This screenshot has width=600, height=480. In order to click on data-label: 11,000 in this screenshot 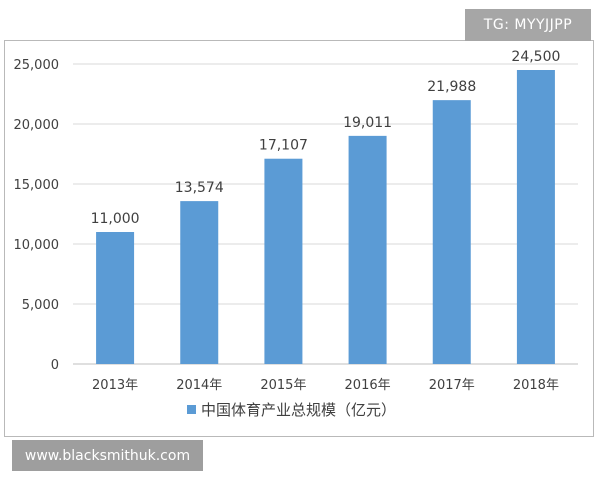, I will do `click(115, 219)`.